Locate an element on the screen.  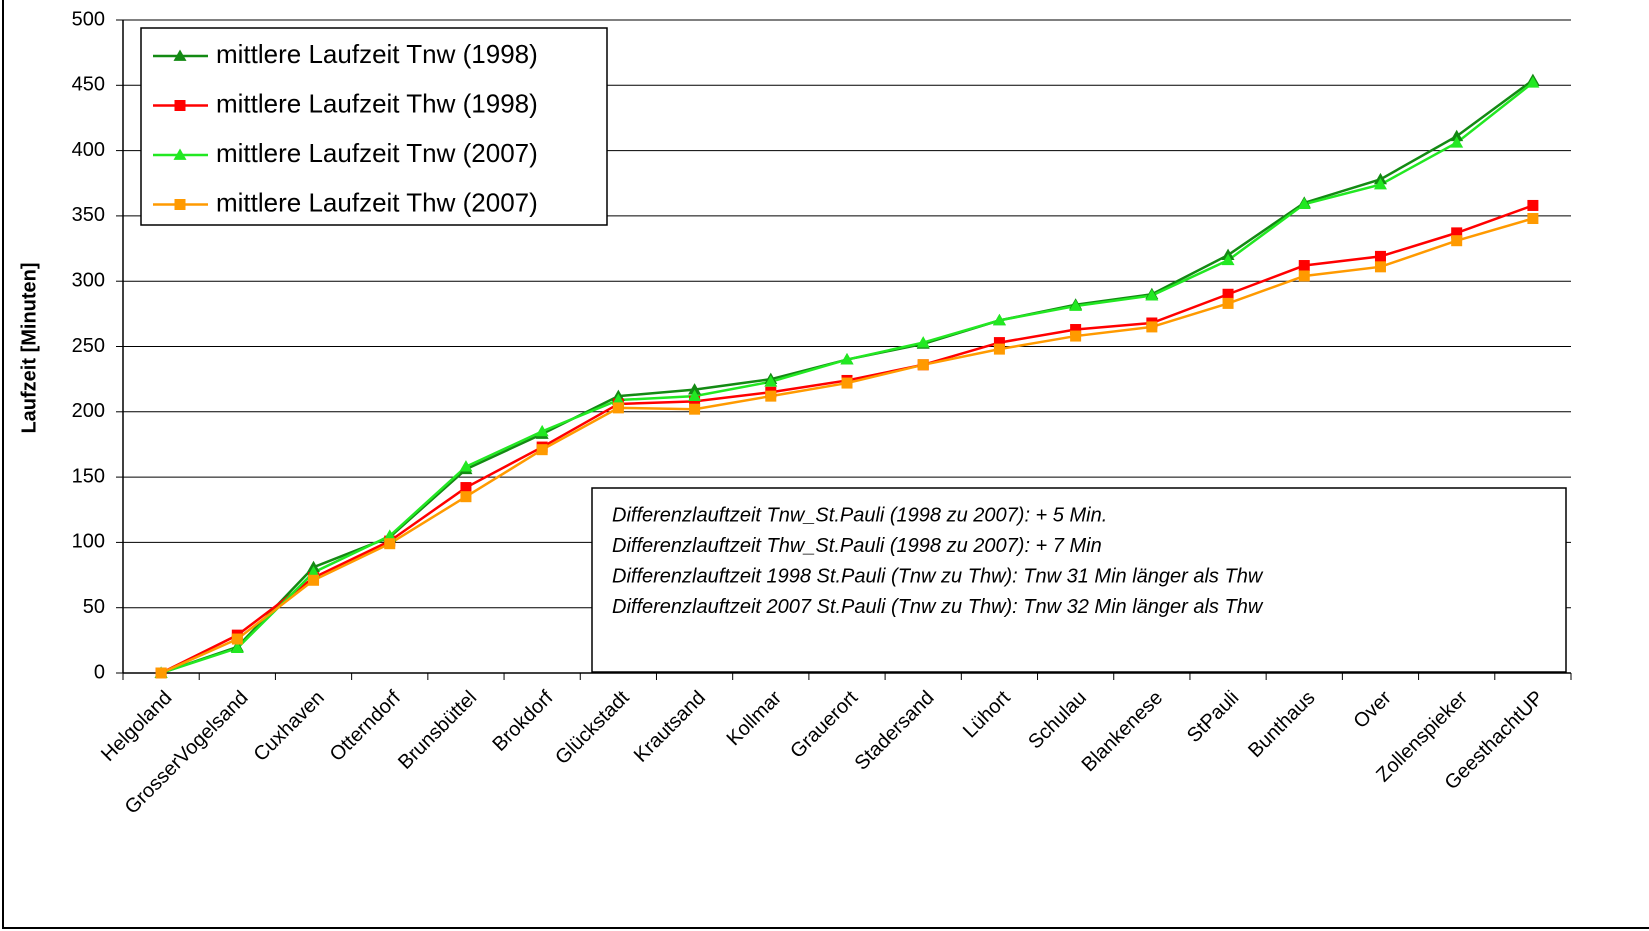
y-tick-label: 200 is located at coordinates (88, 411).